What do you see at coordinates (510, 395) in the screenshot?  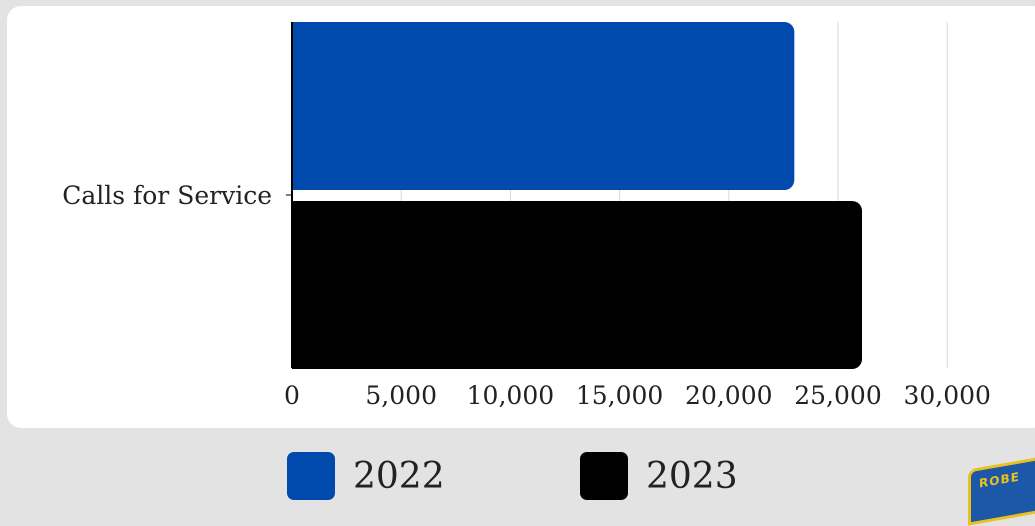 I see `x-tick-label: 10,000` at bounding box center [510, 395].